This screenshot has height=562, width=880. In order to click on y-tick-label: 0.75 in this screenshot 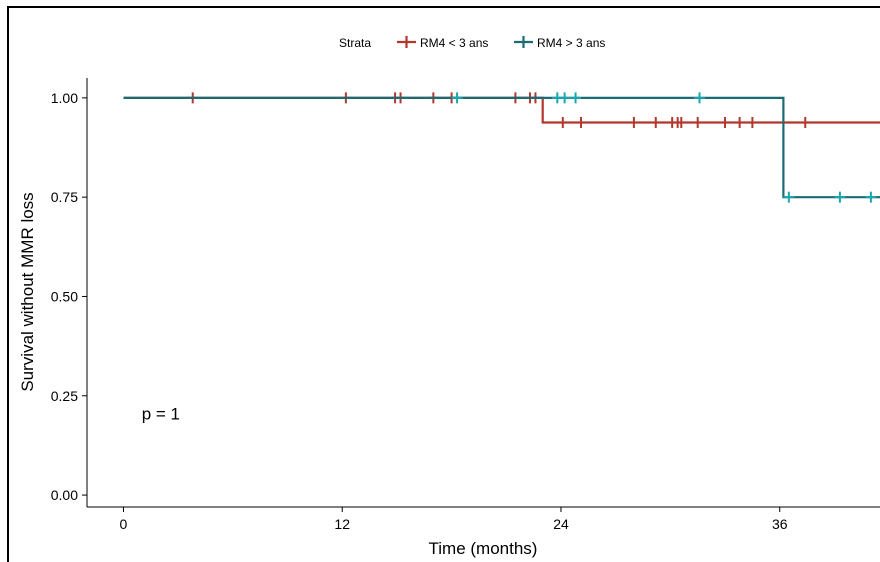, I will do `click(64, 197)`.